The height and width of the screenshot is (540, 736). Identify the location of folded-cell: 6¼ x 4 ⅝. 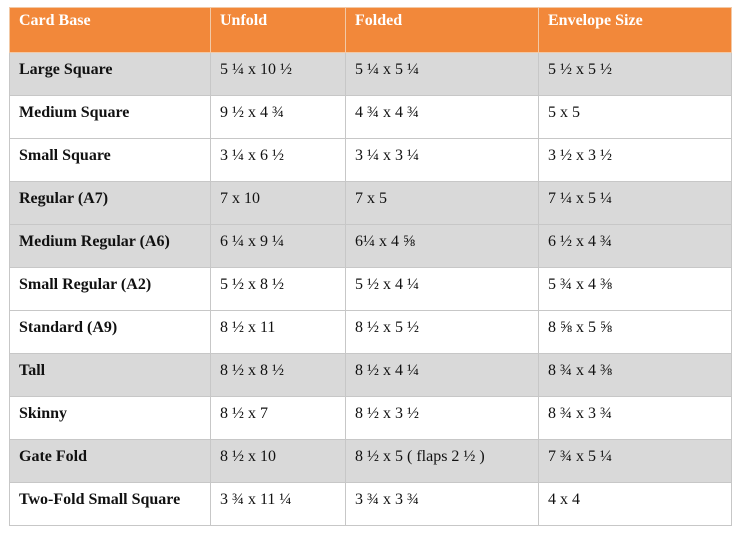
(442, 246).